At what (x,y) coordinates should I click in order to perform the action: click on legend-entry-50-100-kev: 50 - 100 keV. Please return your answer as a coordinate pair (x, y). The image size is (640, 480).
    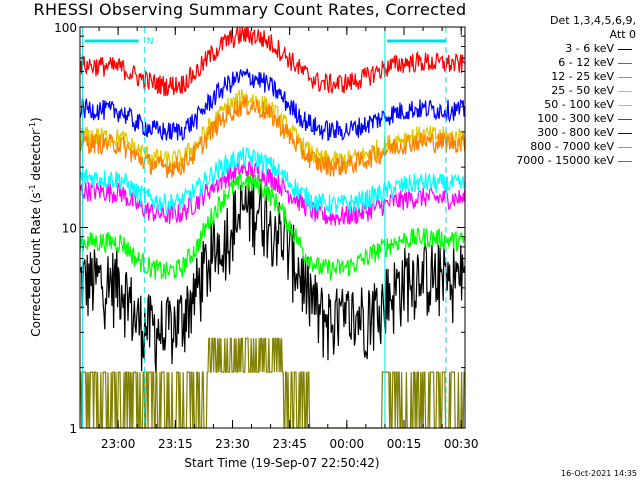
    Looking at the image, I should click on (561, 105).